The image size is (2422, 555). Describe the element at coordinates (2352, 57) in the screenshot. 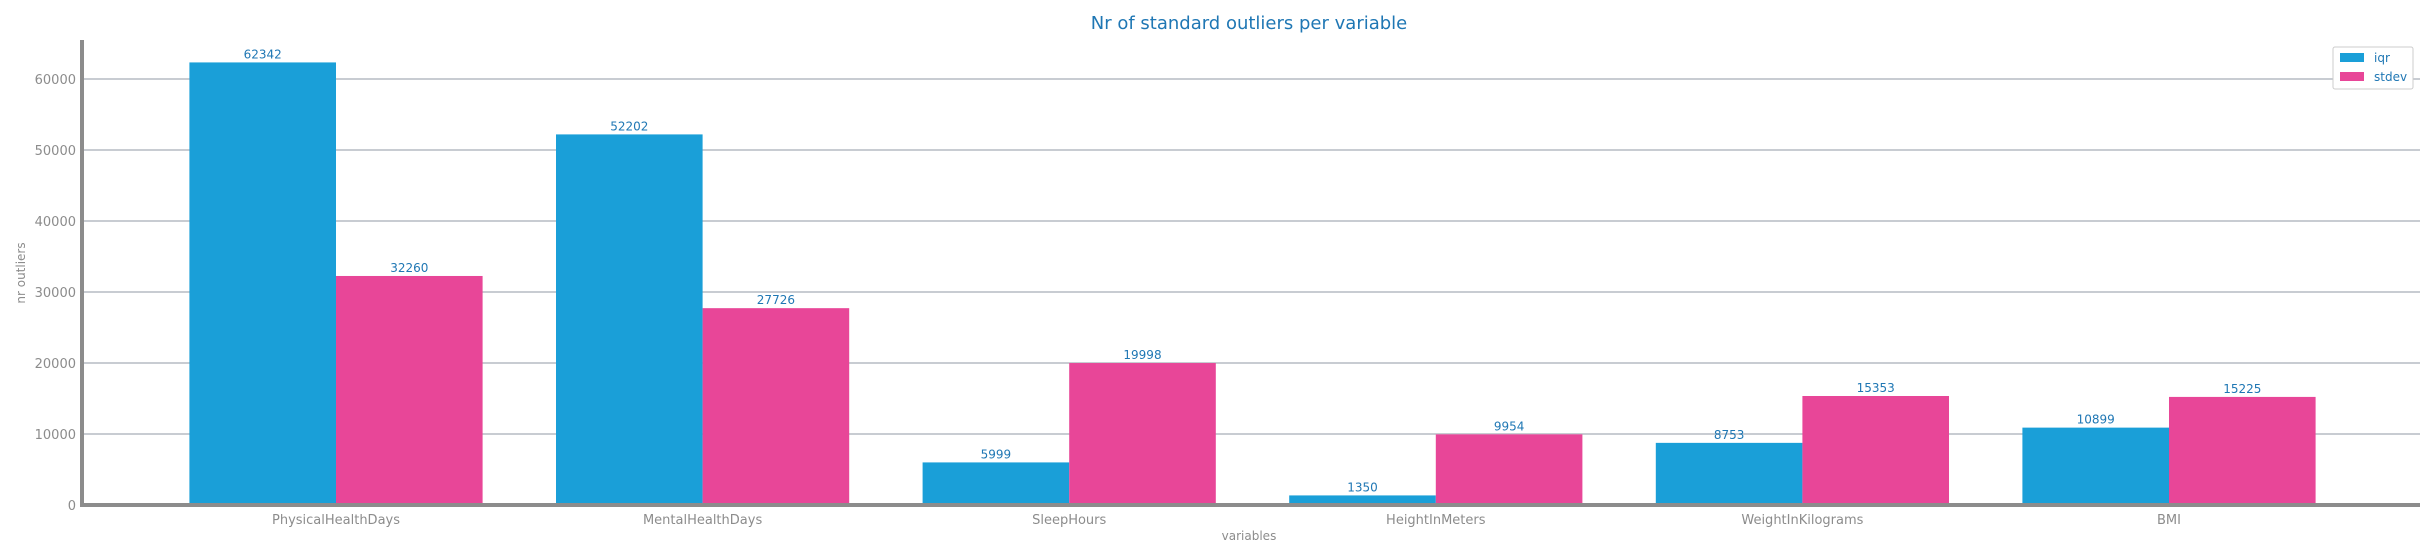

I see `legend-swatch-iqr` at that location.